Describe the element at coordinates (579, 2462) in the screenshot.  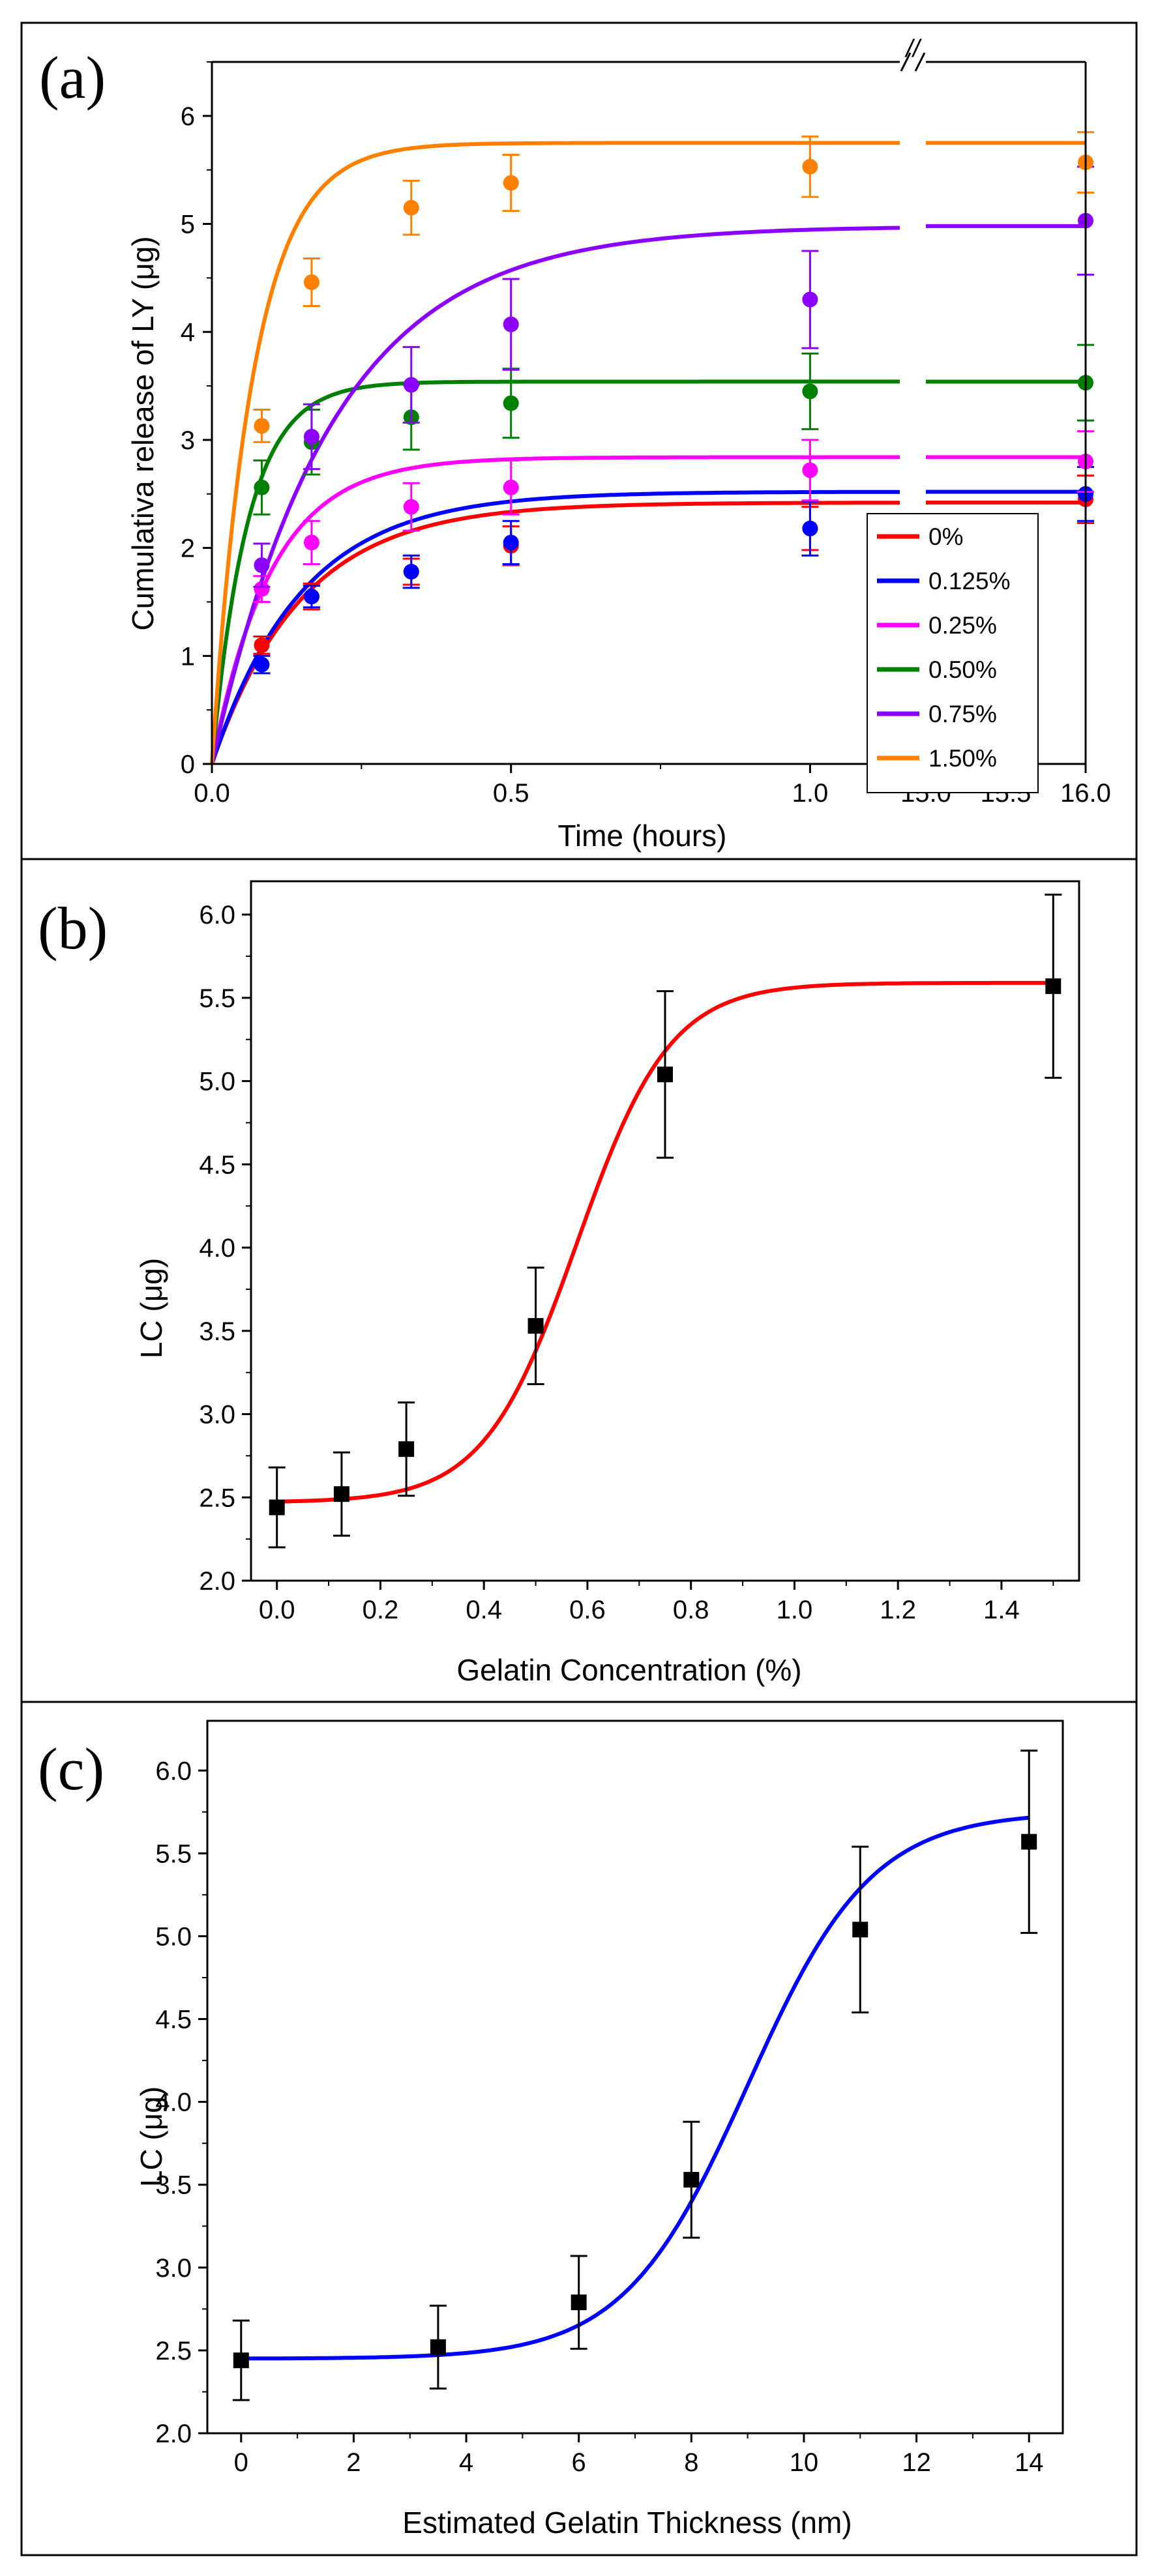
I see `x-tick-label: 6` at that location.